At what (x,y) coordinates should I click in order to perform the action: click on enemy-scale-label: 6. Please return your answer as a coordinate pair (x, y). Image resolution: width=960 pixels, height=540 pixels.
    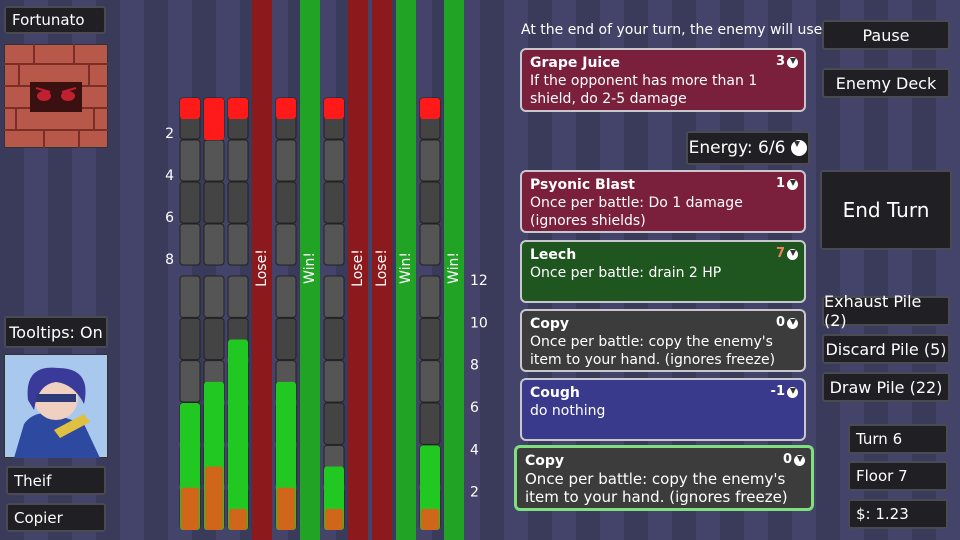
    Looking at the image, I should click on (169, 218).